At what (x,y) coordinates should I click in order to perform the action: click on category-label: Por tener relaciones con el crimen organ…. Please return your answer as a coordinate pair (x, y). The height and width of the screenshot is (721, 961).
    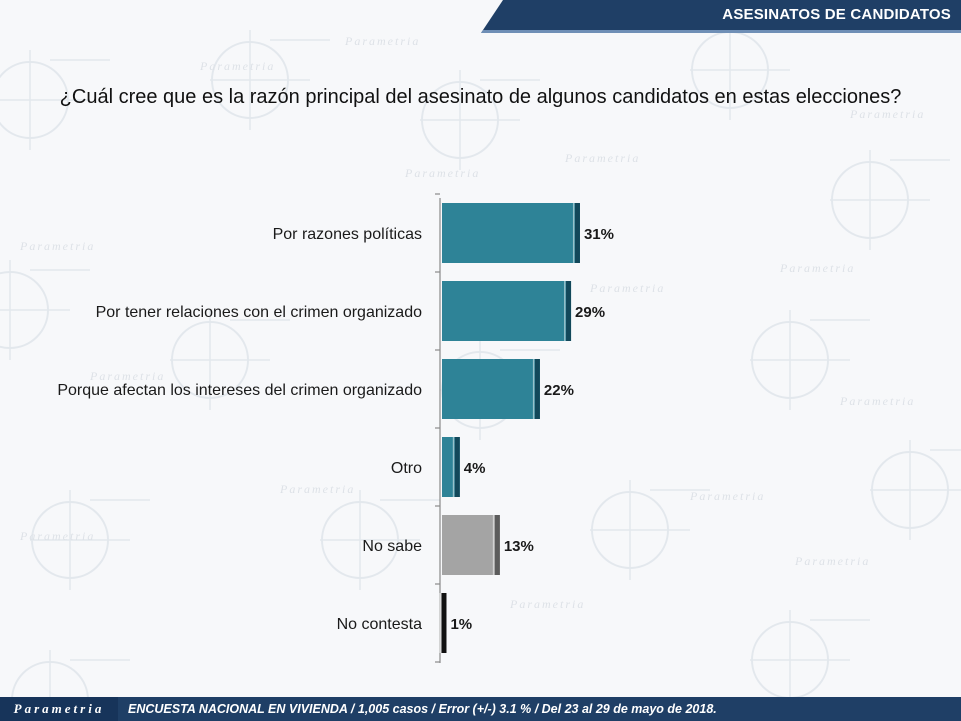
    Looking at the image, I should click on (259, 312).